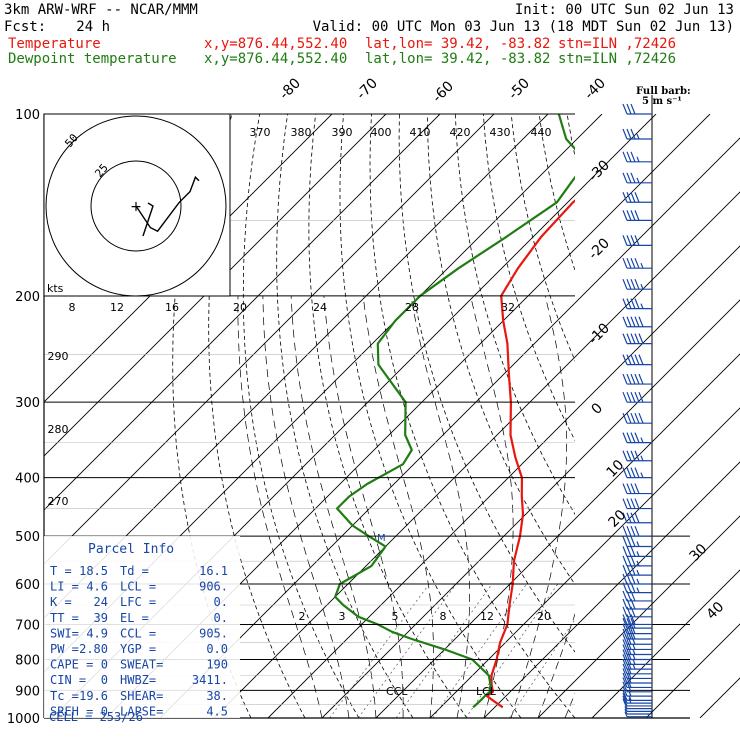 The height and width of the screenshot is (740, 740). Describe the element at coordinates (275, 44) in the screenshot. I see `temperature-xy: x,y=876.44,552.40` at that location.